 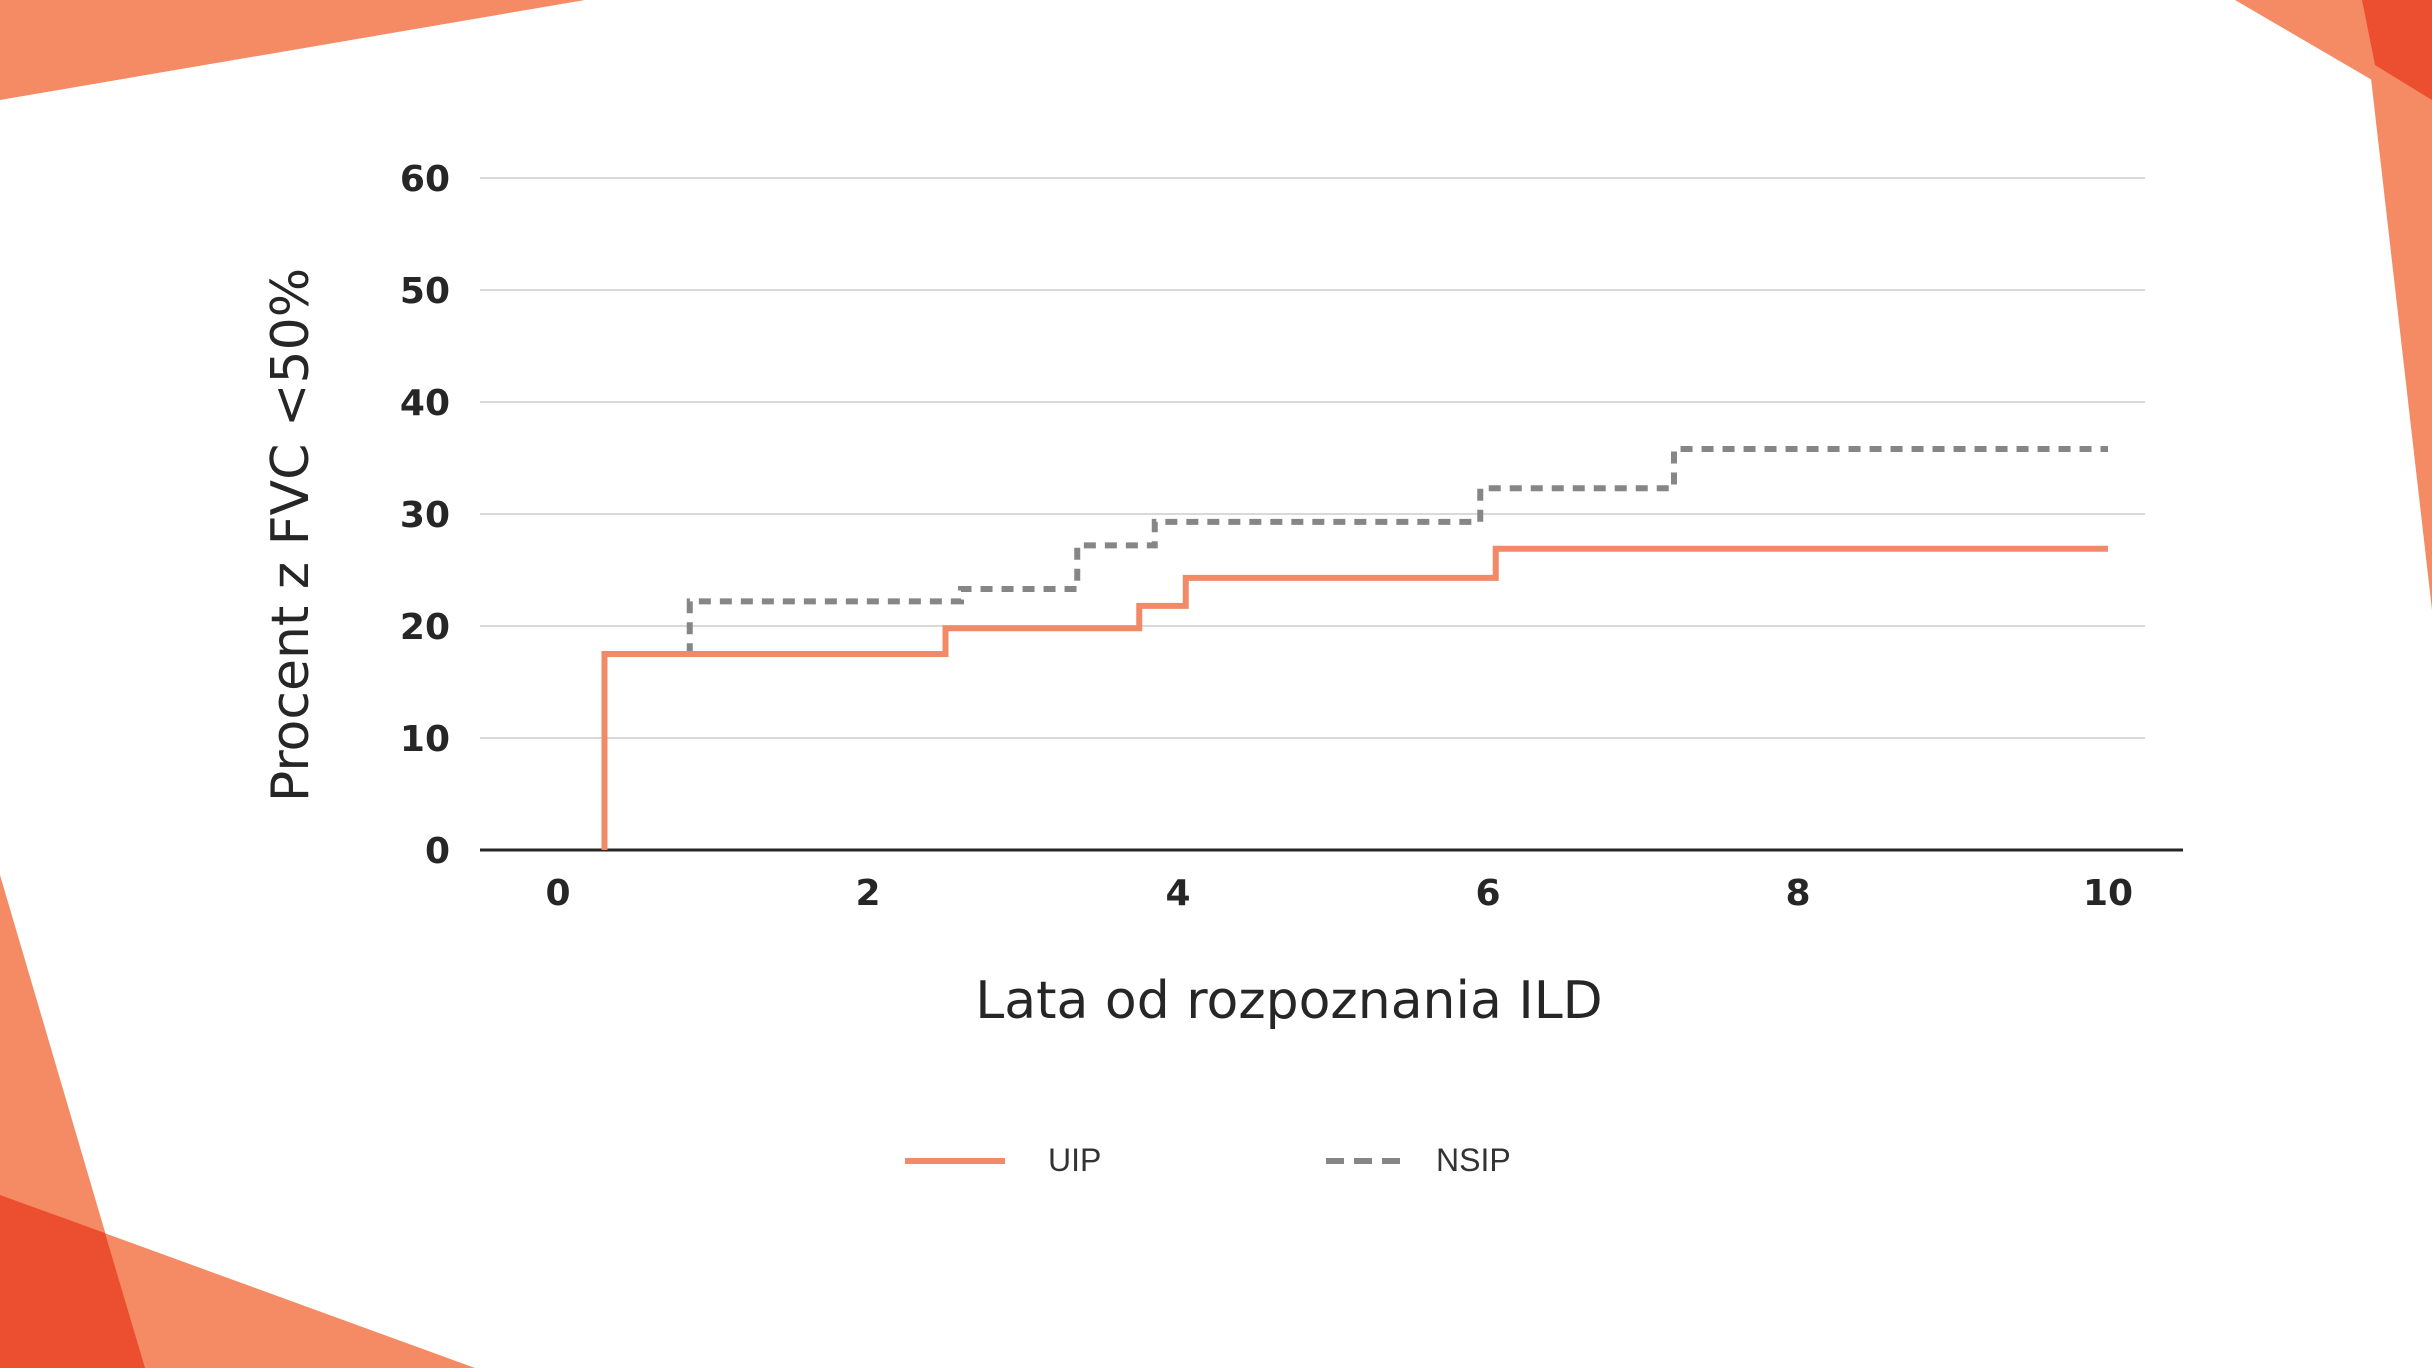 What do you see at coordinates (425, 403) in the screenshot?
I see `y-tick-label: 40` at bounding box center [425, 403].